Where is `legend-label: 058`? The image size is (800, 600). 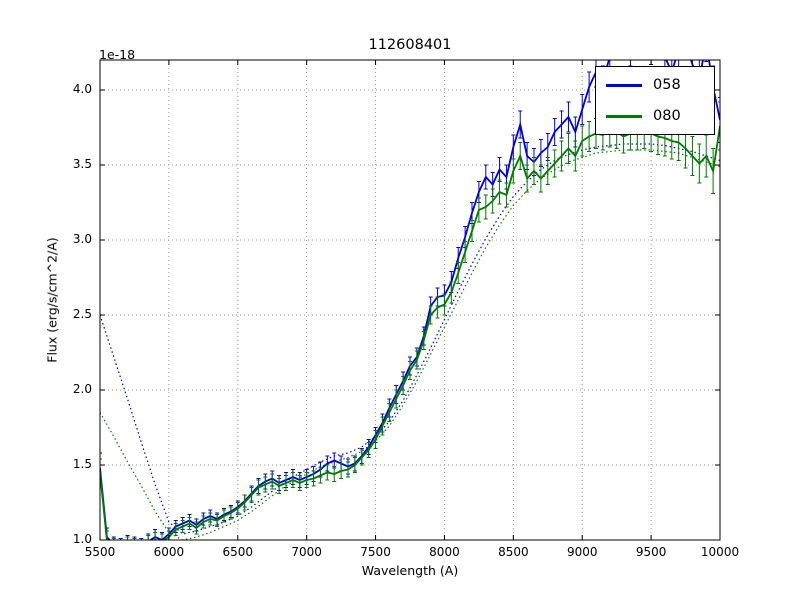 legend-label: 058 is located at coordinates (667, 85).